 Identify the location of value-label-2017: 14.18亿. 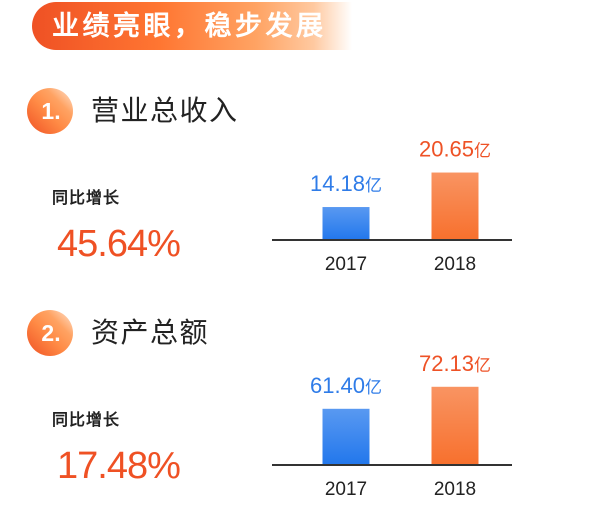
(346, 183).